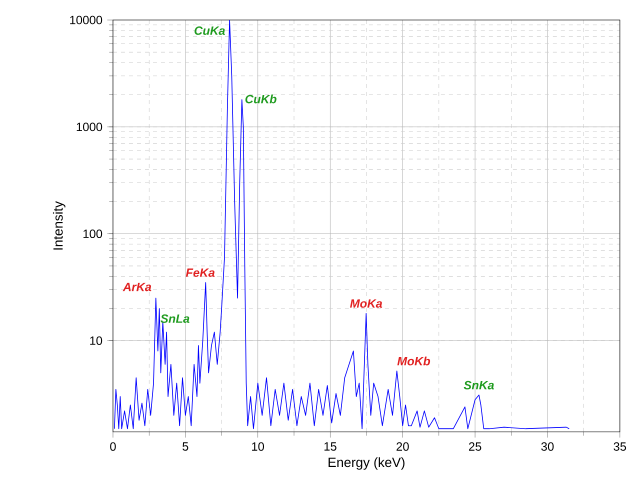 The width and height of the screenshot is (631, 493). What do you see at coordinates (92, 234) in the screenshot?
I see `y-tick-label: 100` at bounding box center [92, 234].